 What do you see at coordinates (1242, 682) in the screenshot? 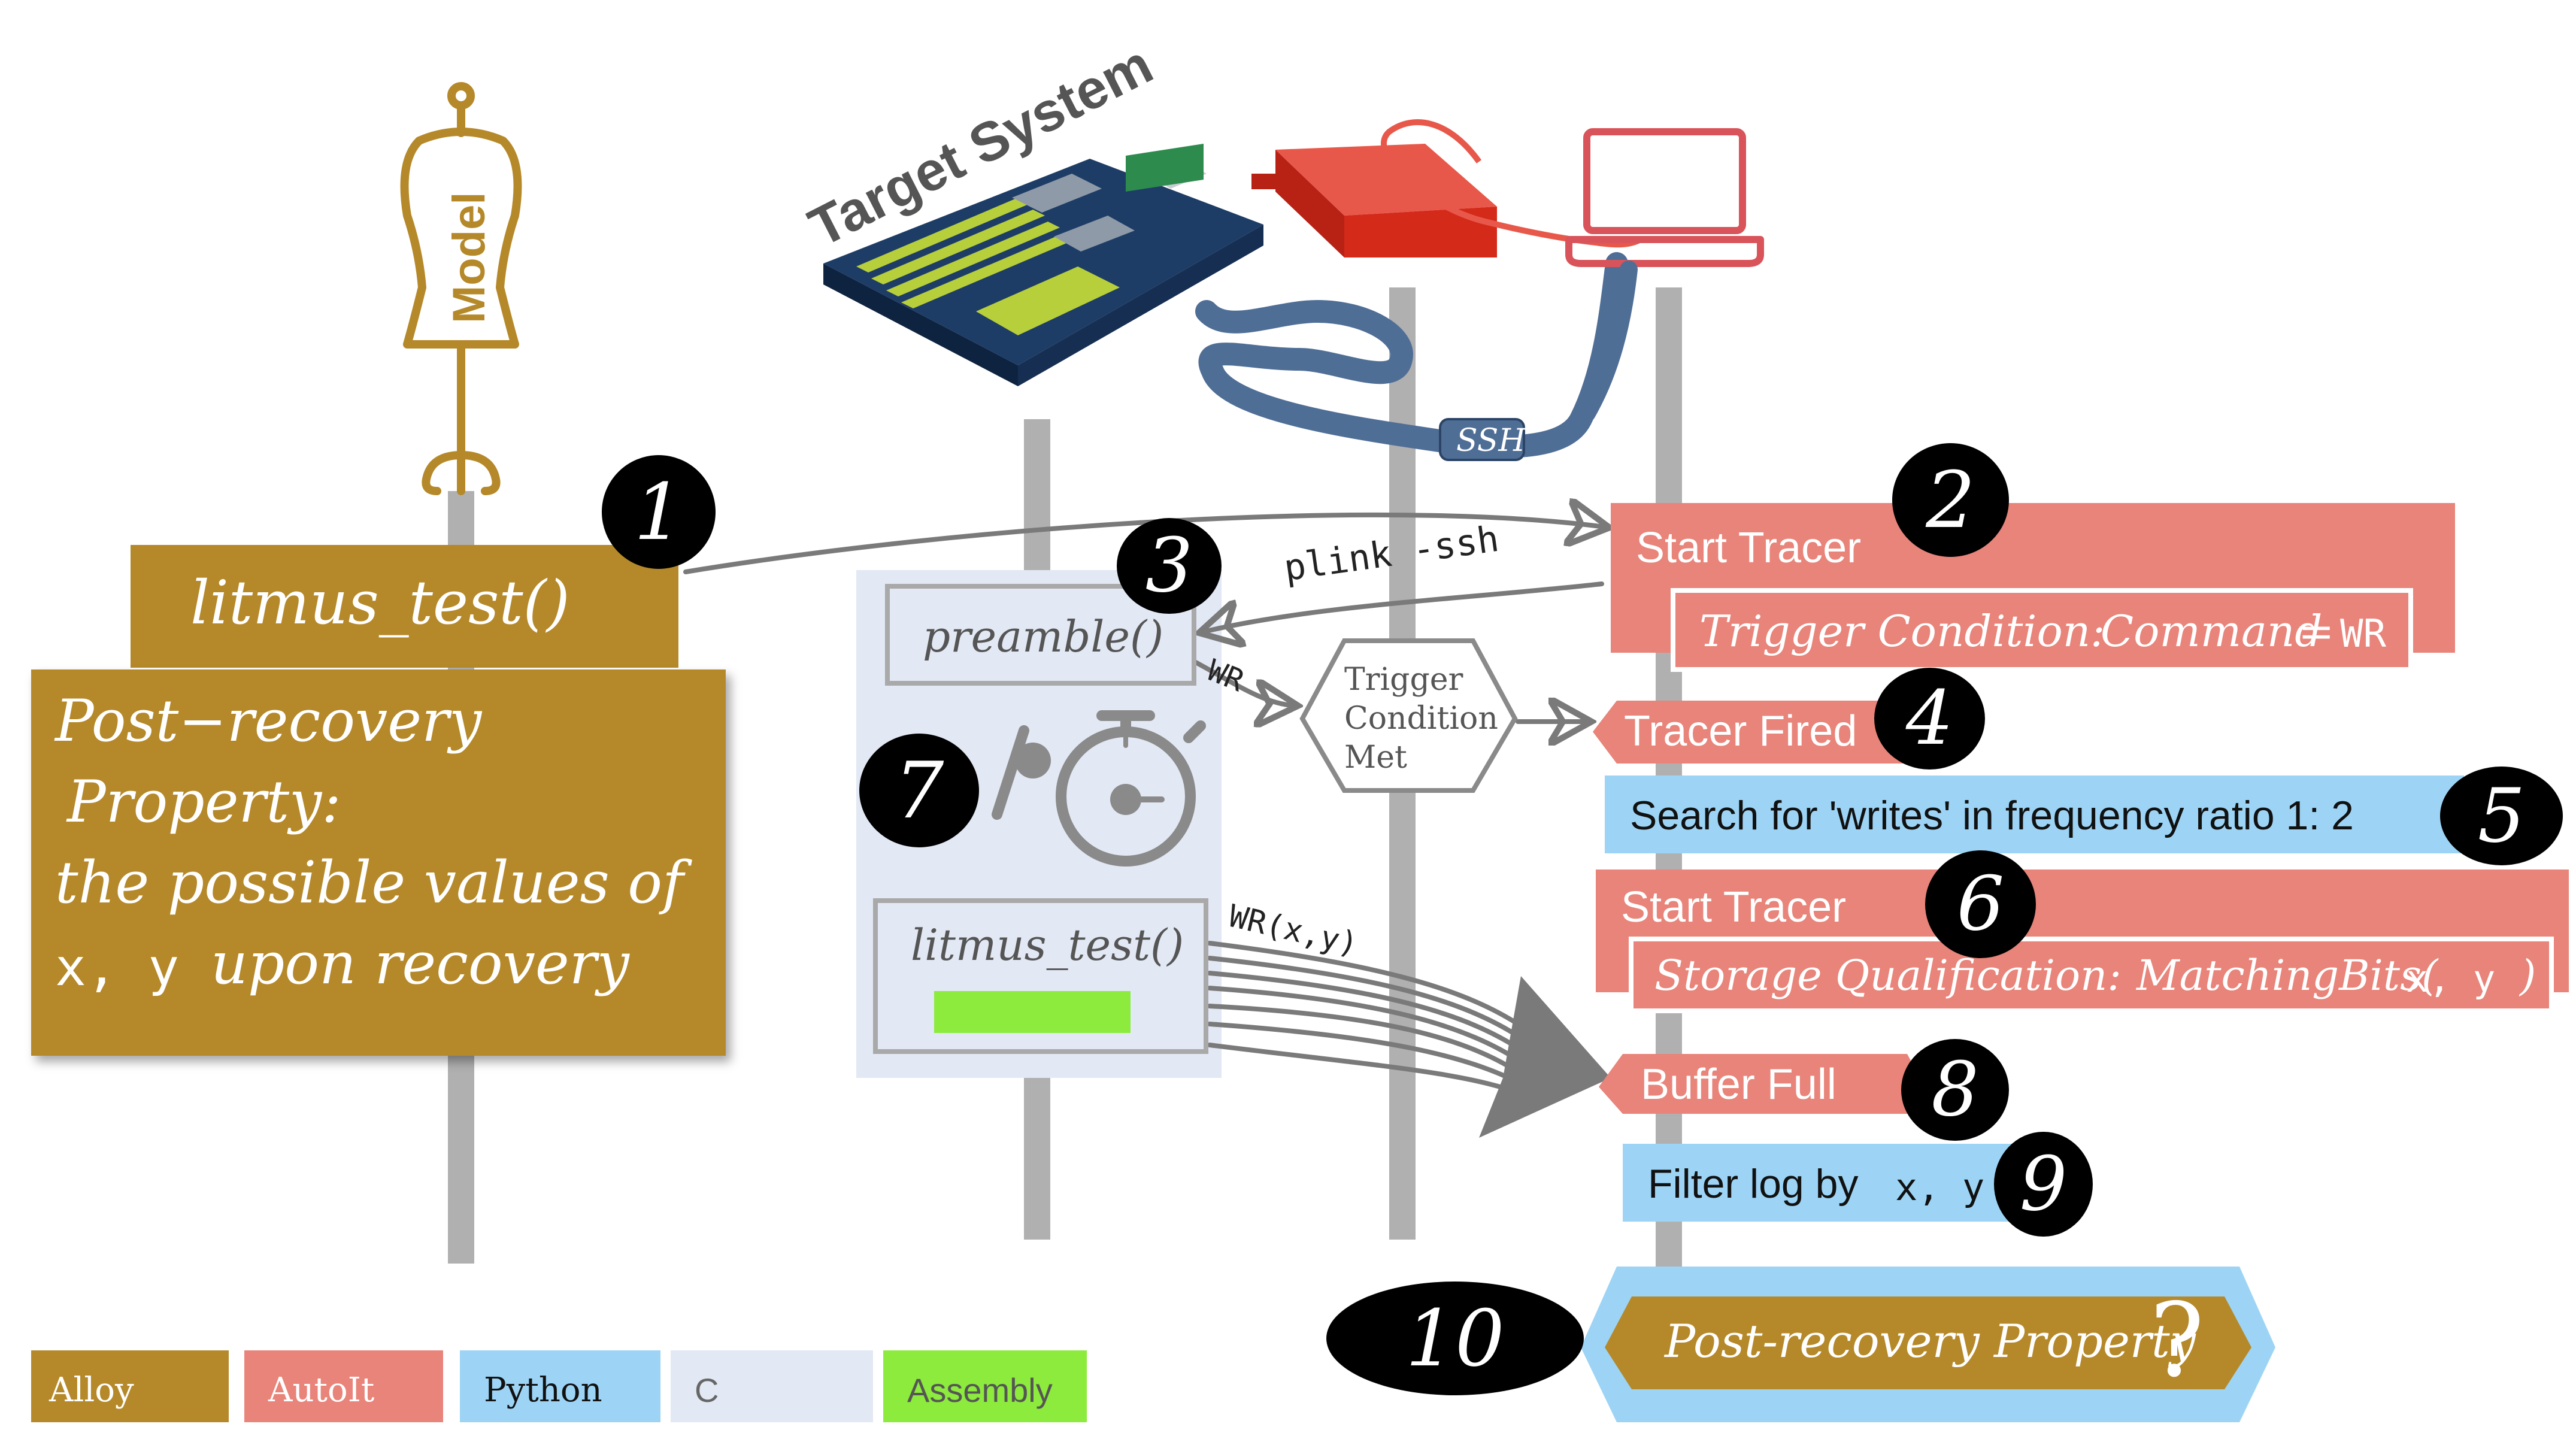
I see `arrow-wr` at bounding box center [1242, 682].